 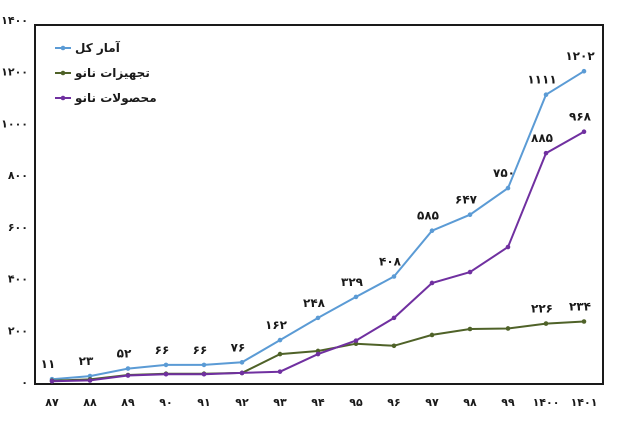 I want to click on x-tick-label: ۹۷, so click(x=432, y=402).